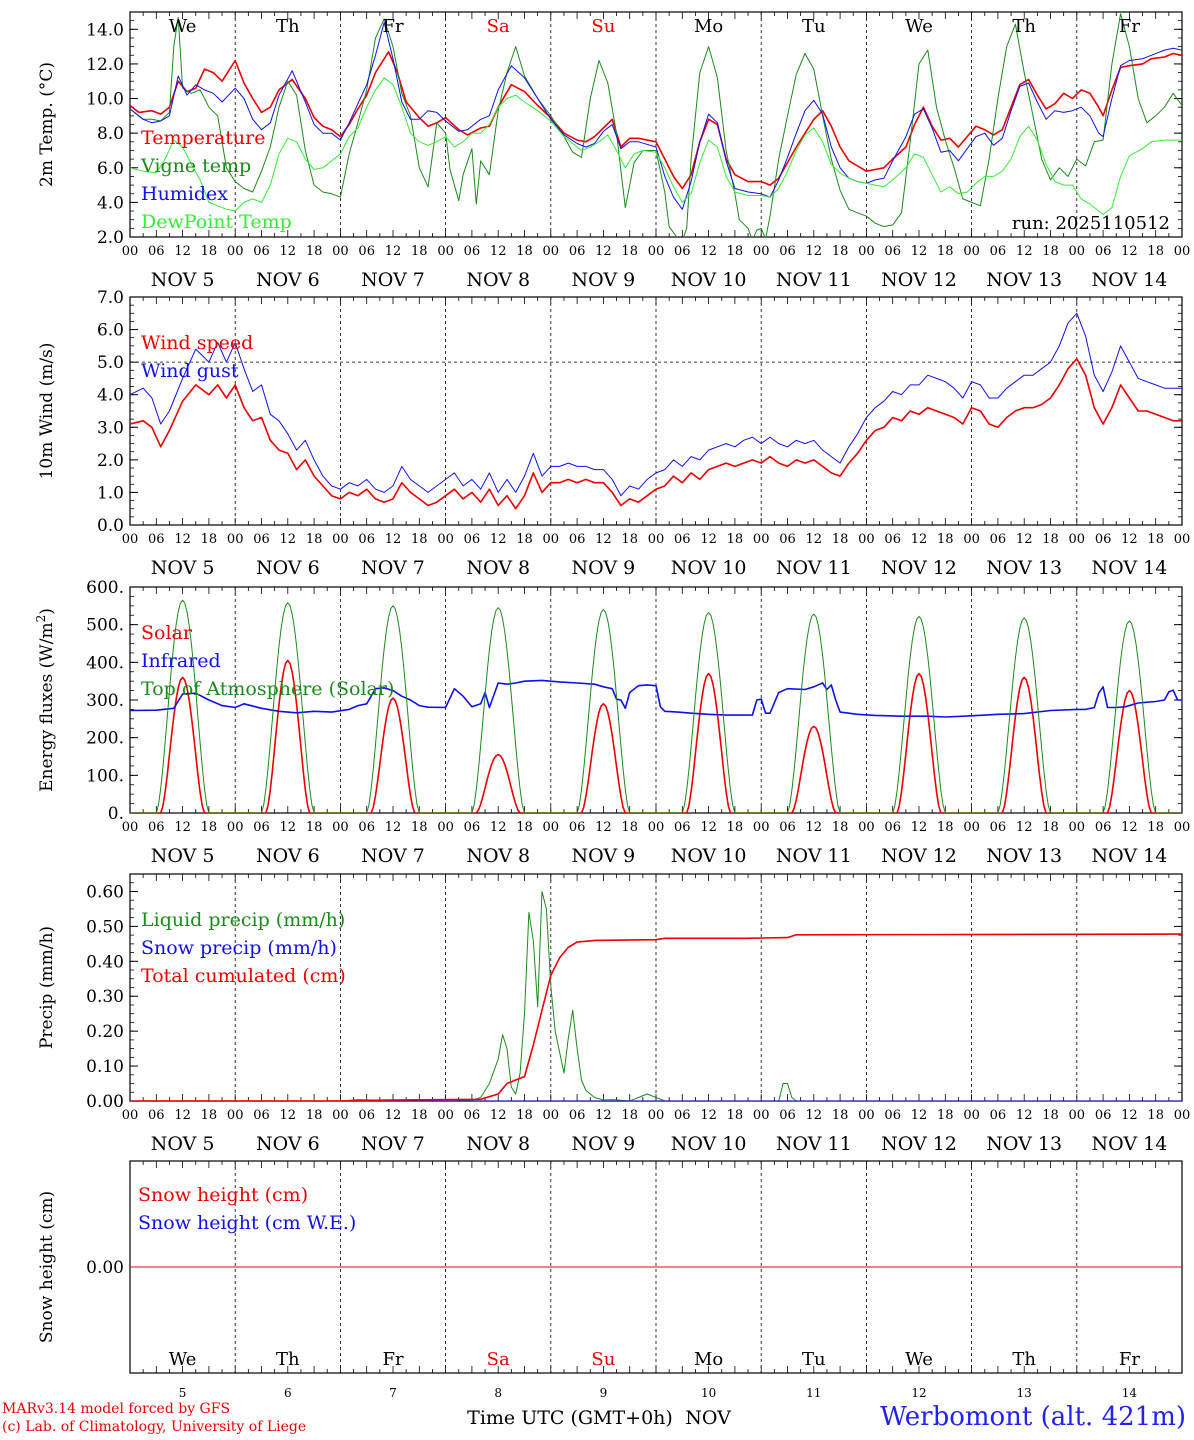  What do you see at coordinates (110, 428) in the screenshot?
I see `y-tick-label: 3.0` at bounding box center [110, 428].